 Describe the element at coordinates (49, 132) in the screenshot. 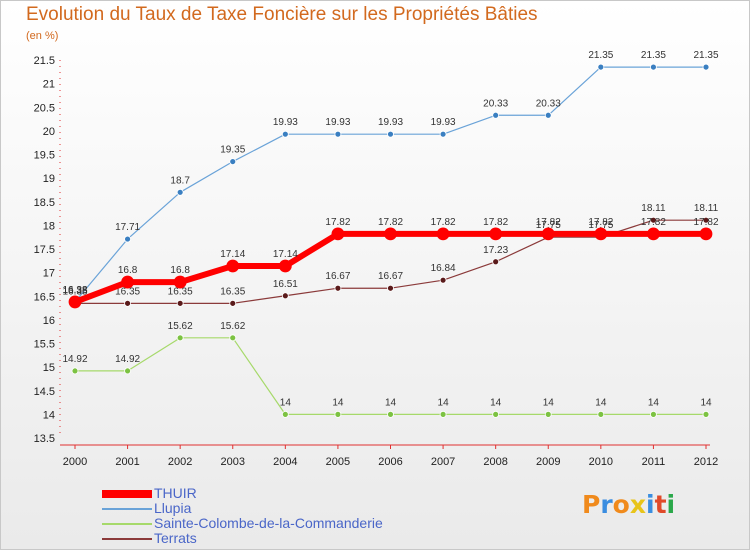

I see `y-tick-label: 20` at that location.